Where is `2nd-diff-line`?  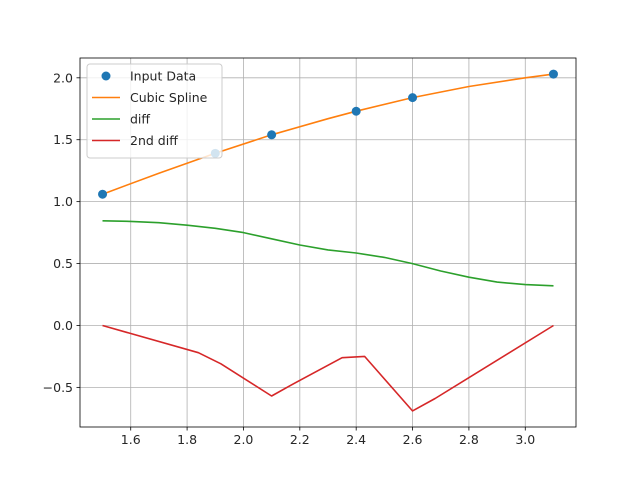 2nd-diff-line is located at coordinates (328, 368).